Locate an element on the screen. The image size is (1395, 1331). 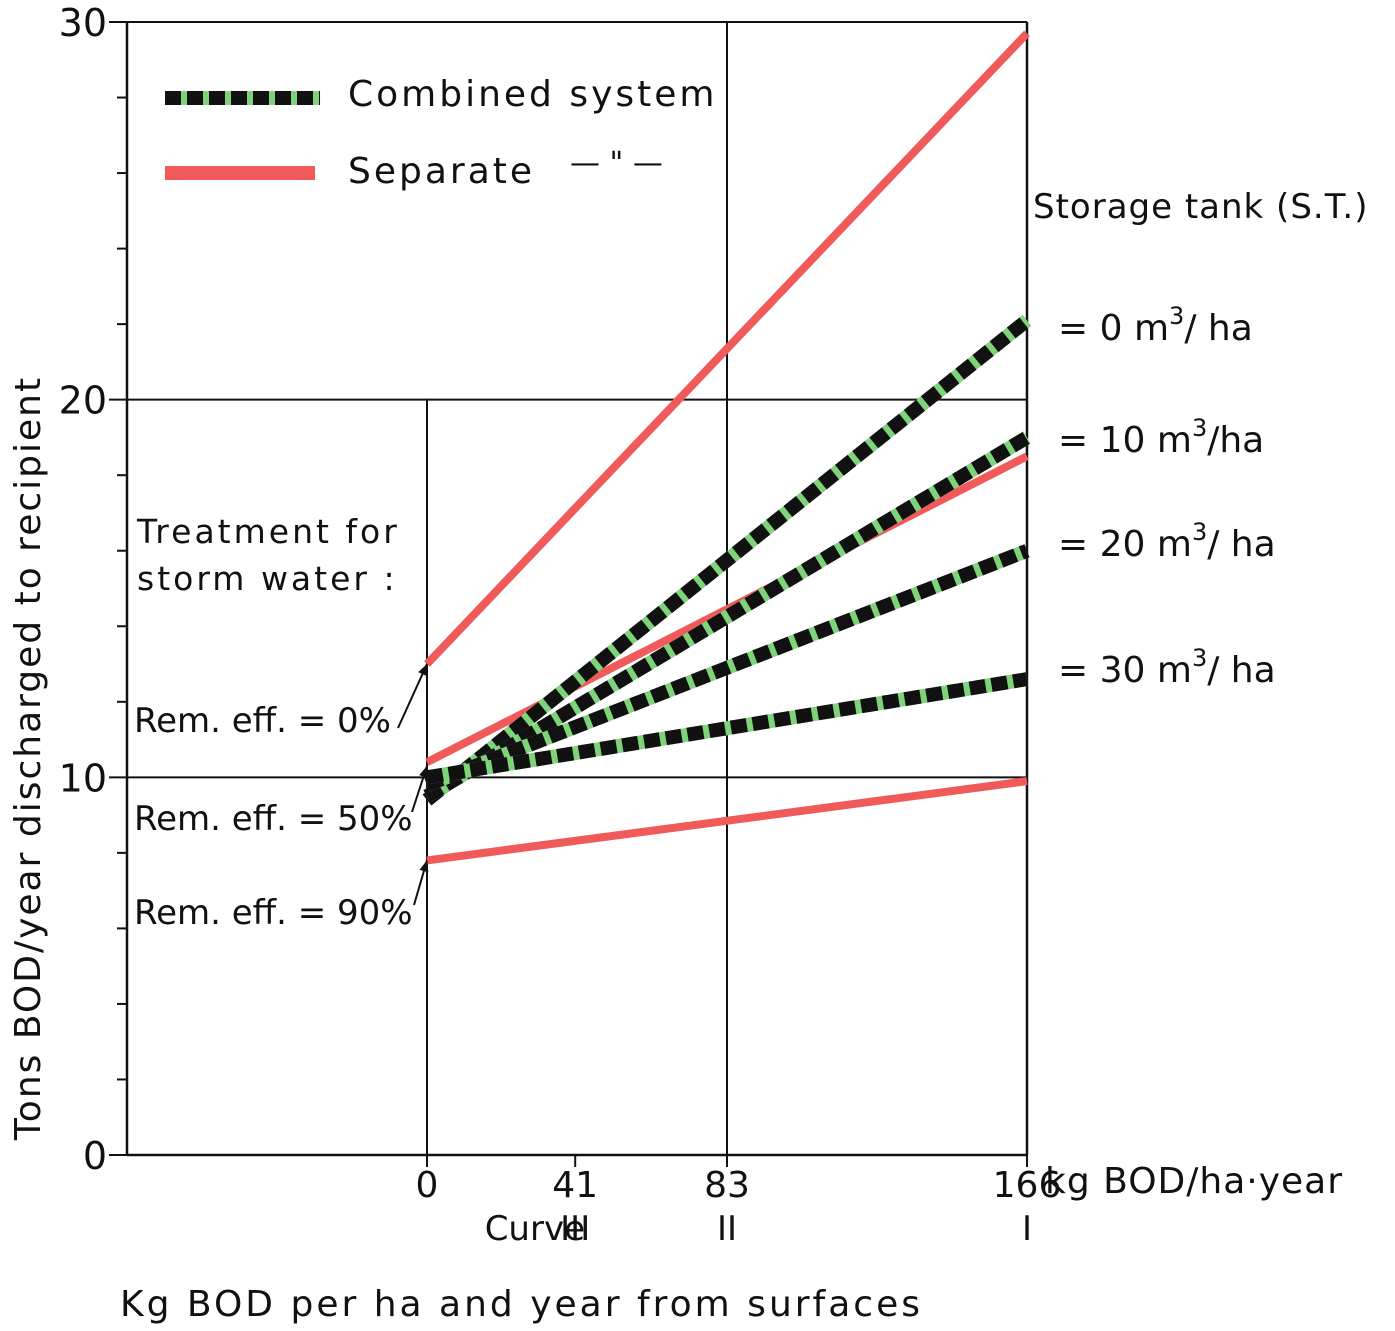
st-label-0-suffix: / ha is located at coordinates (1218, 328).